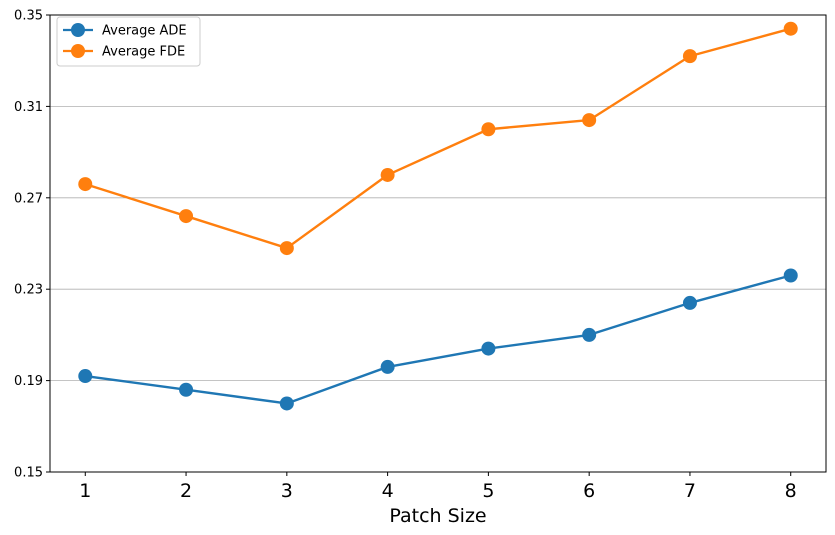  What do you see at coordinates (488, 491) in the screenshot?
I see `x-tick-label: 5` at bounding box center [488, 491].